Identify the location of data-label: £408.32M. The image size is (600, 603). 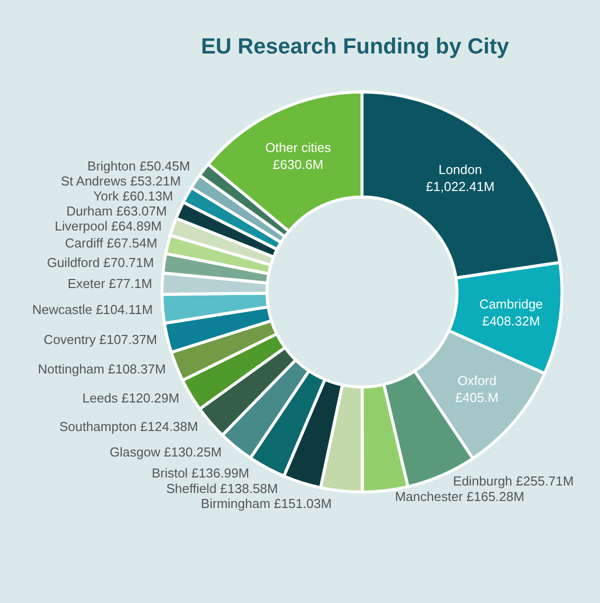
(511, 320).